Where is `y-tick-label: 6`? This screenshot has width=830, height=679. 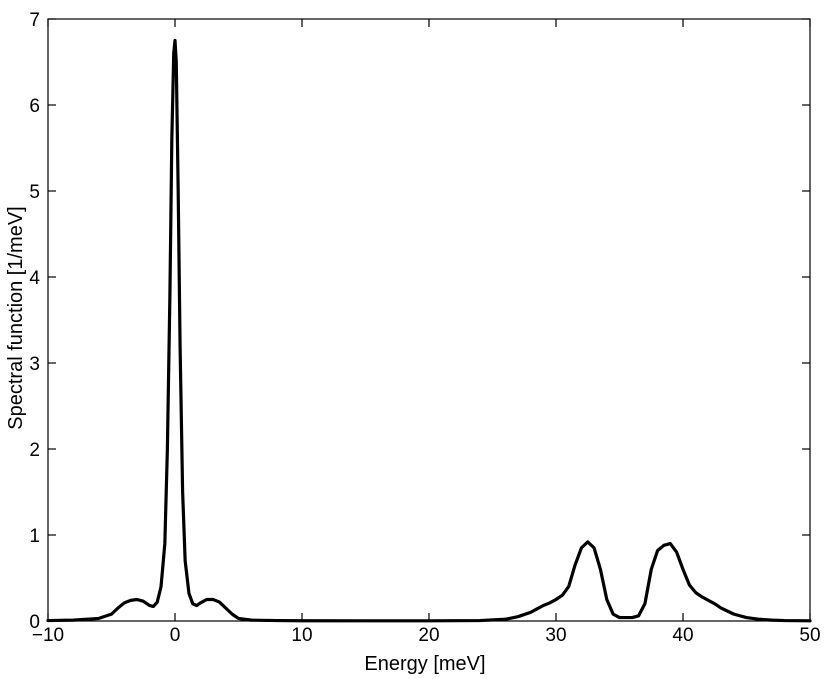 y-tick-label: 6 is located at coordinates (34, 106).